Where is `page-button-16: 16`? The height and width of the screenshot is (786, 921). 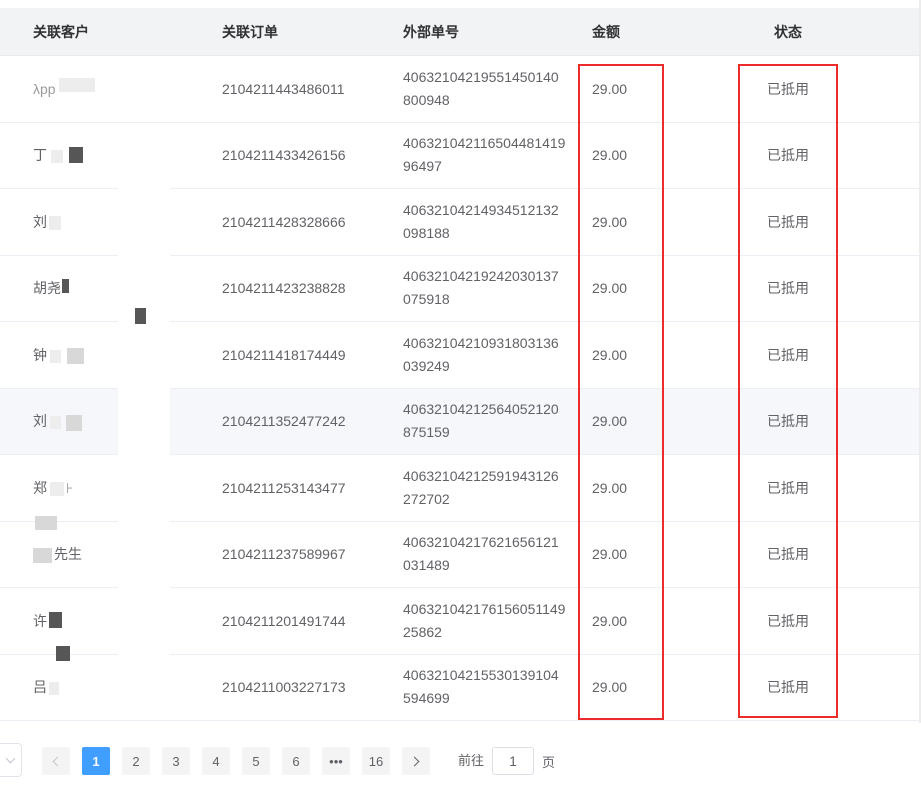 page-button-16: 16 is located at coordinates (376, 761).